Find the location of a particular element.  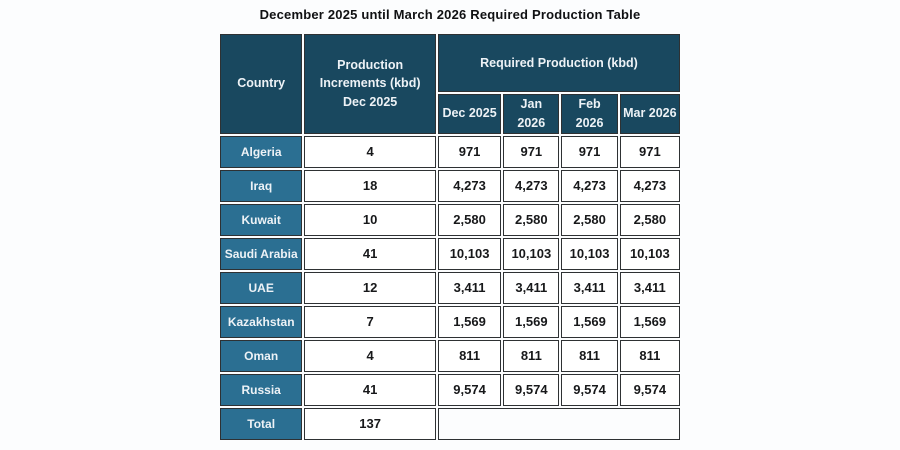

total-row: Total 137 is located at coordinates (450, 423).